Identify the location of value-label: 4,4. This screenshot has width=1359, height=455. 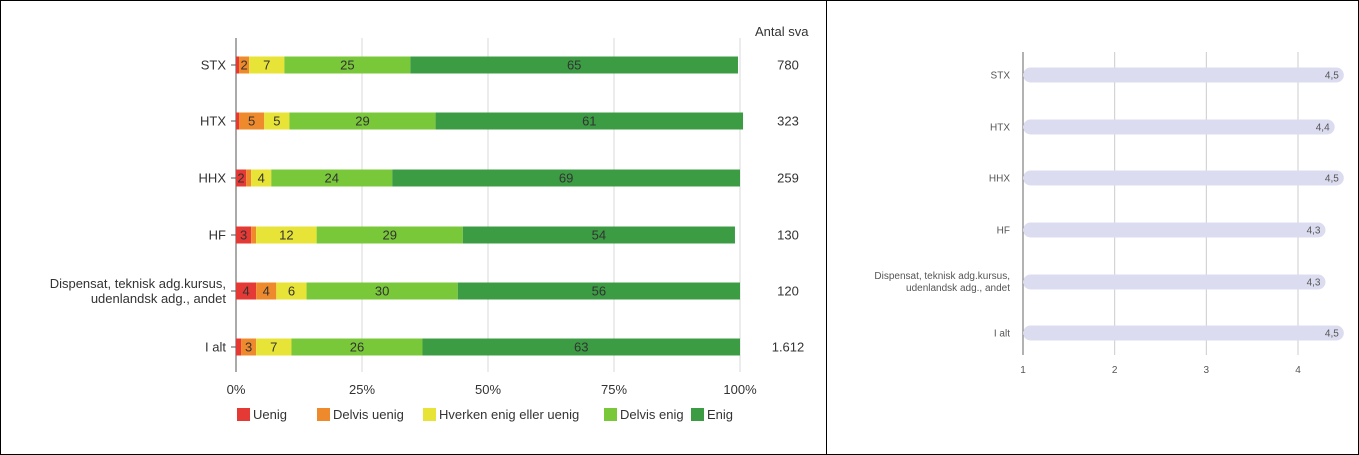
(1323, 128).